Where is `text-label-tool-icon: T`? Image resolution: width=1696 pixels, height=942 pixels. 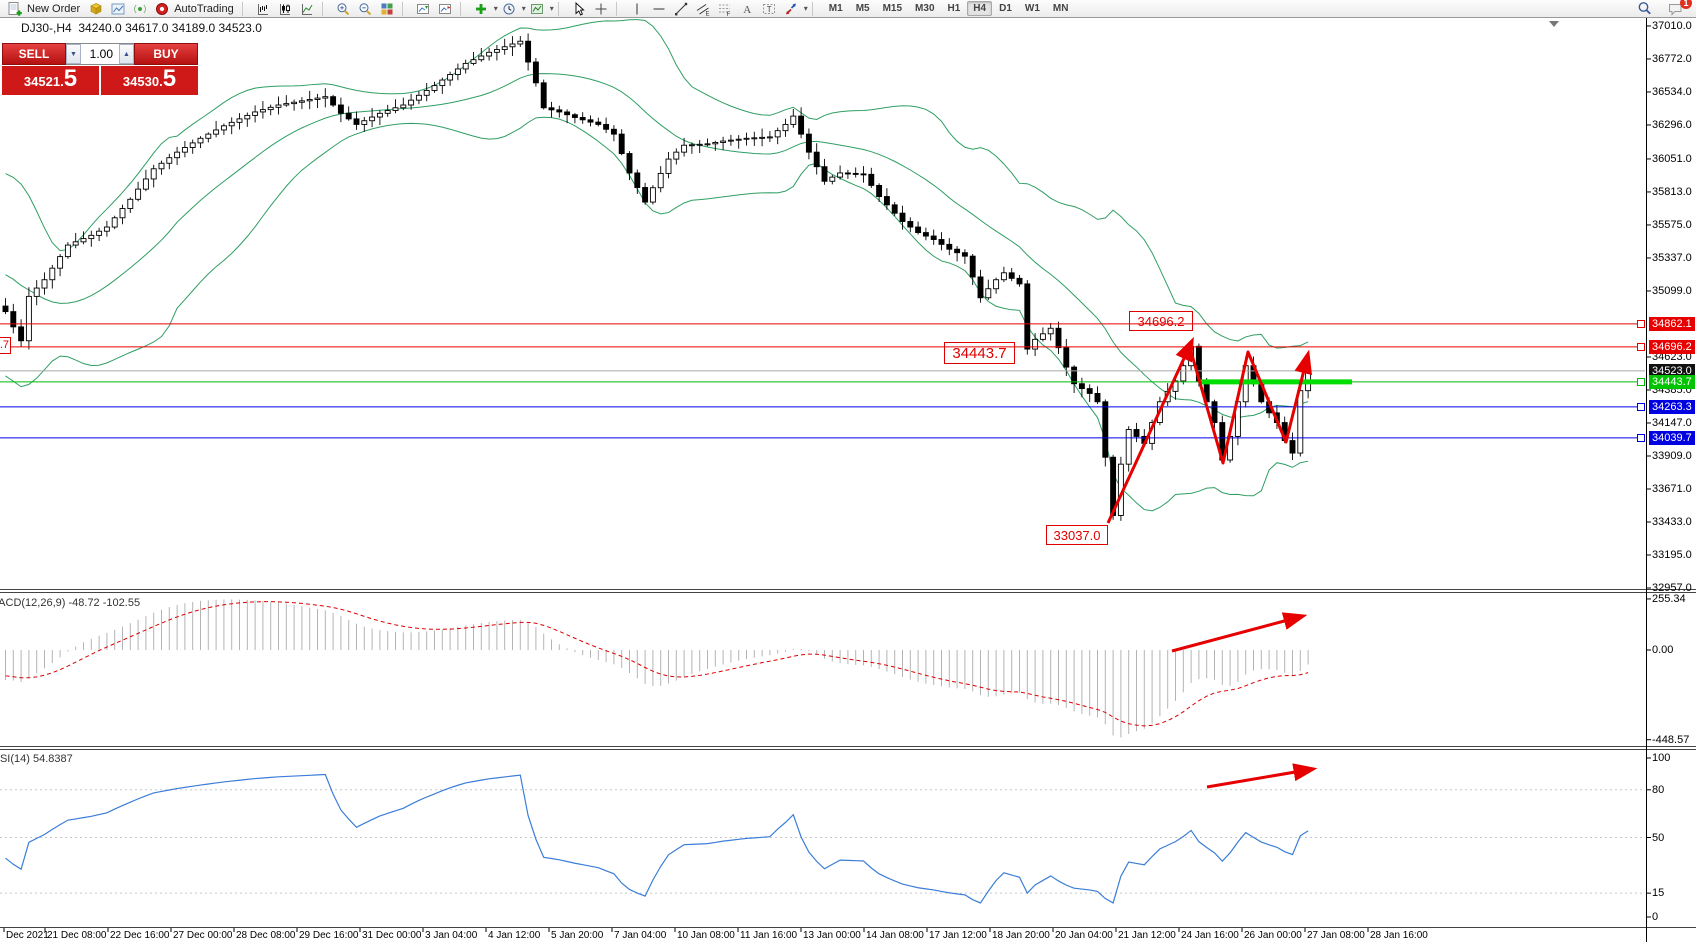 text-label-tool-icon: T is located at coordinates (769, 9).